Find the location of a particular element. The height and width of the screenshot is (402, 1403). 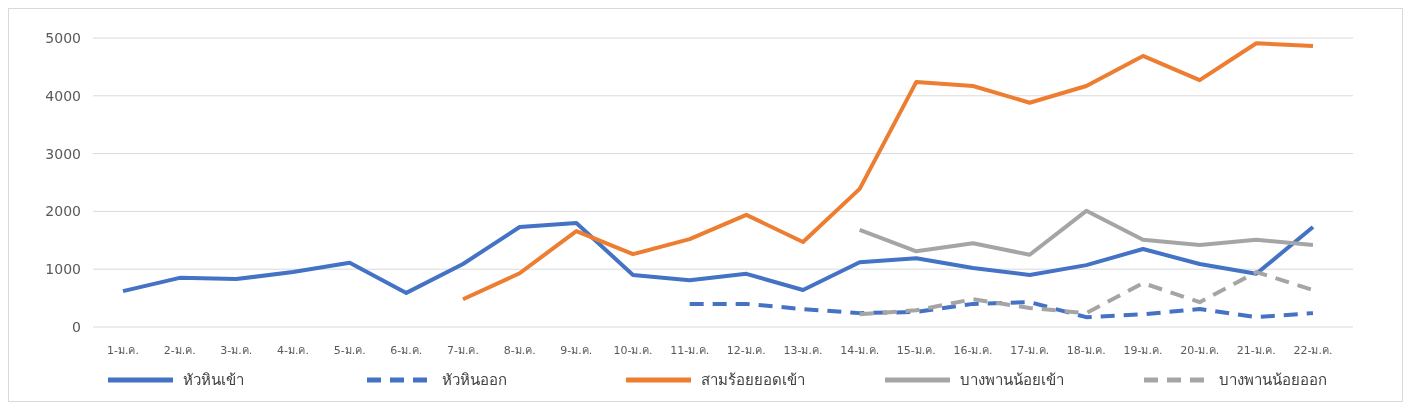

x-tick-label: 15-ม.ค. is located at coordinates (916, 350).